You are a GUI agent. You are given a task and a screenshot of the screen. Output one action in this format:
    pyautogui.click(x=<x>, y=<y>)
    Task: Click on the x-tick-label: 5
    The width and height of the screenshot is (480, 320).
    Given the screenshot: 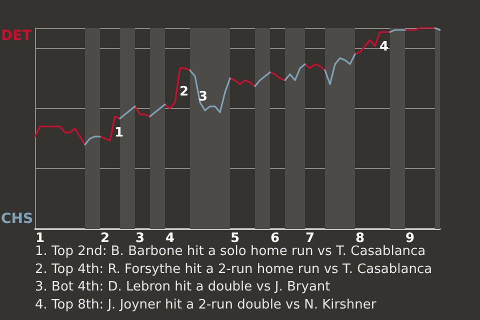 What is the action you would take?
    pyautogui.click(x=235, y=238)
    